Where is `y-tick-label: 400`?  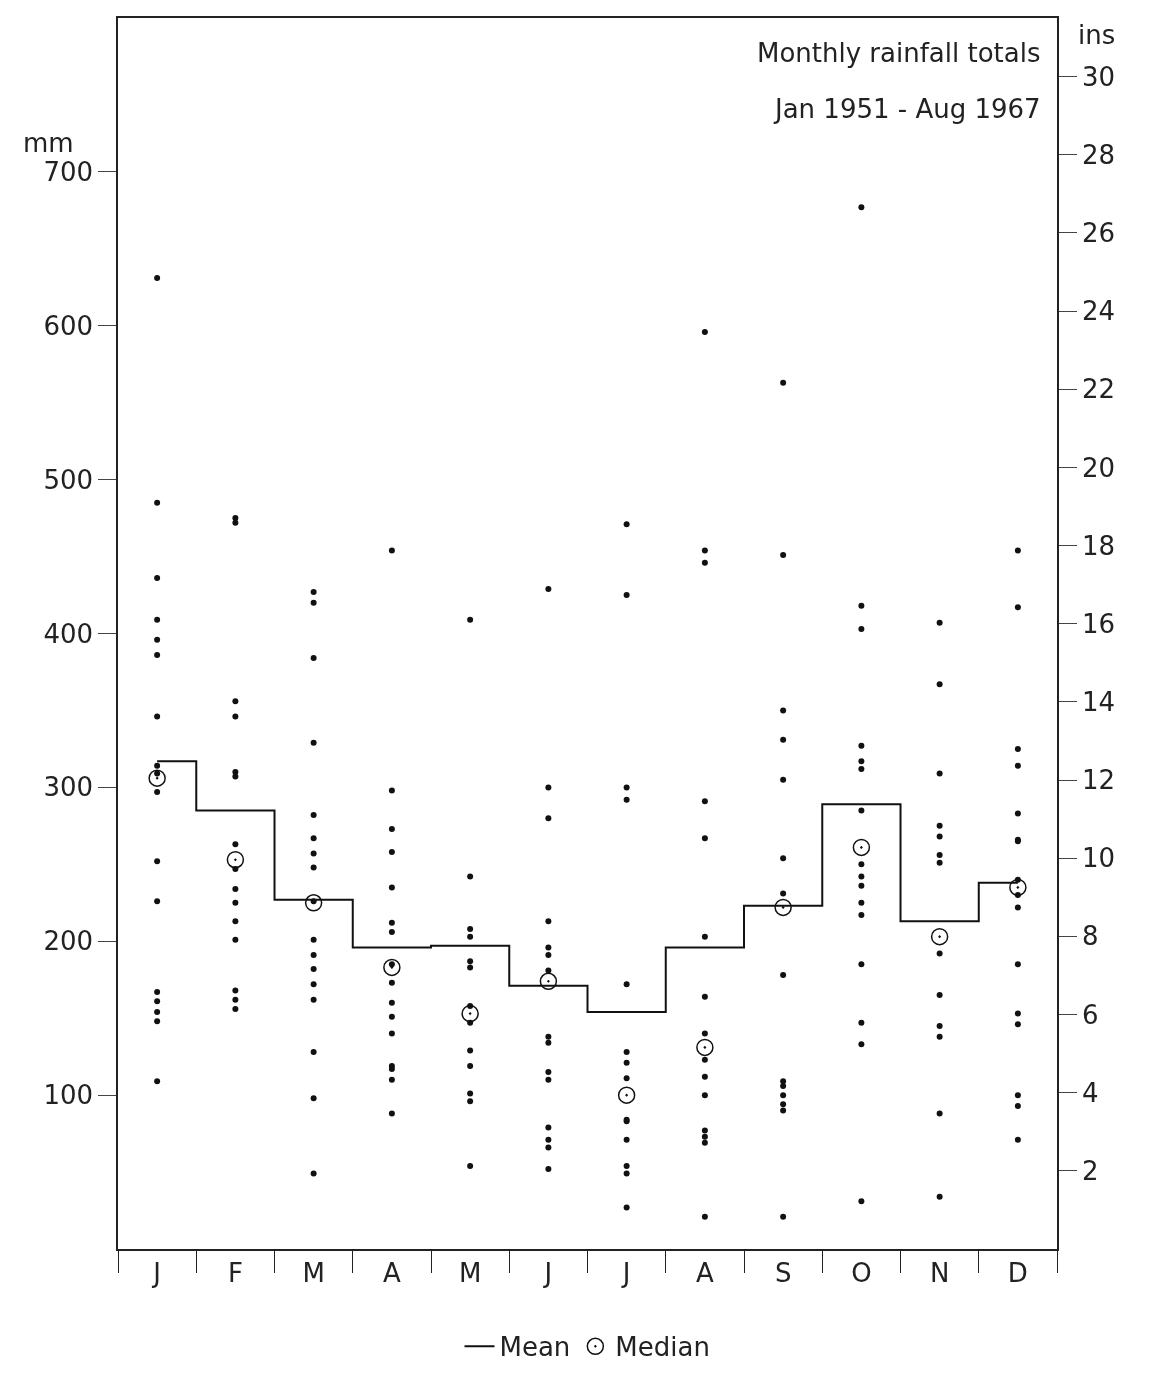 y-tick-label: 400 is located at coordinates (68, 633).